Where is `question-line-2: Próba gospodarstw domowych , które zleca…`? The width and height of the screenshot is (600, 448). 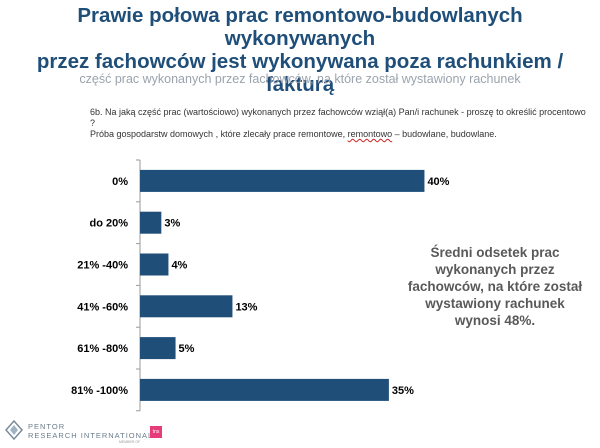
question-line-2: Próba gospodarstw domowych , które zleca… is located at coordinates (340, 134).